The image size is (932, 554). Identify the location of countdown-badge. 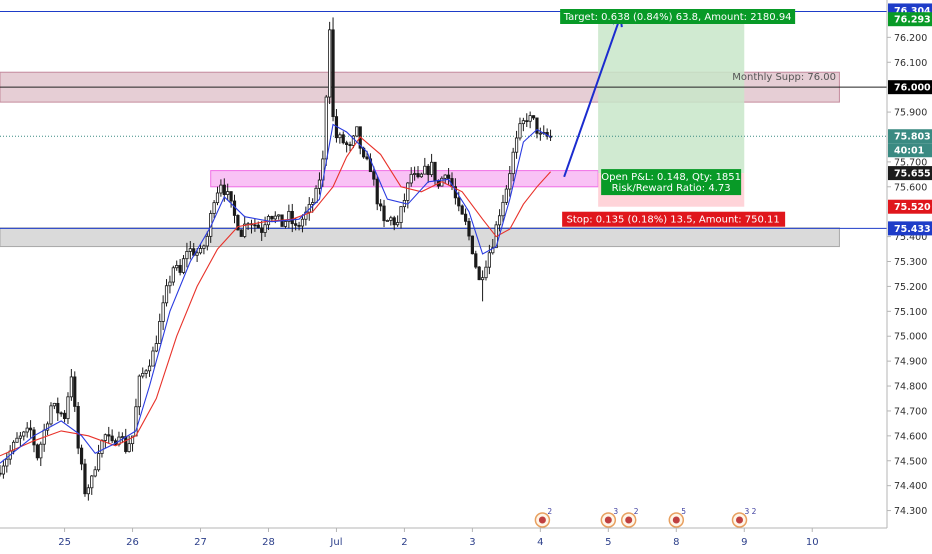
(910, 150).